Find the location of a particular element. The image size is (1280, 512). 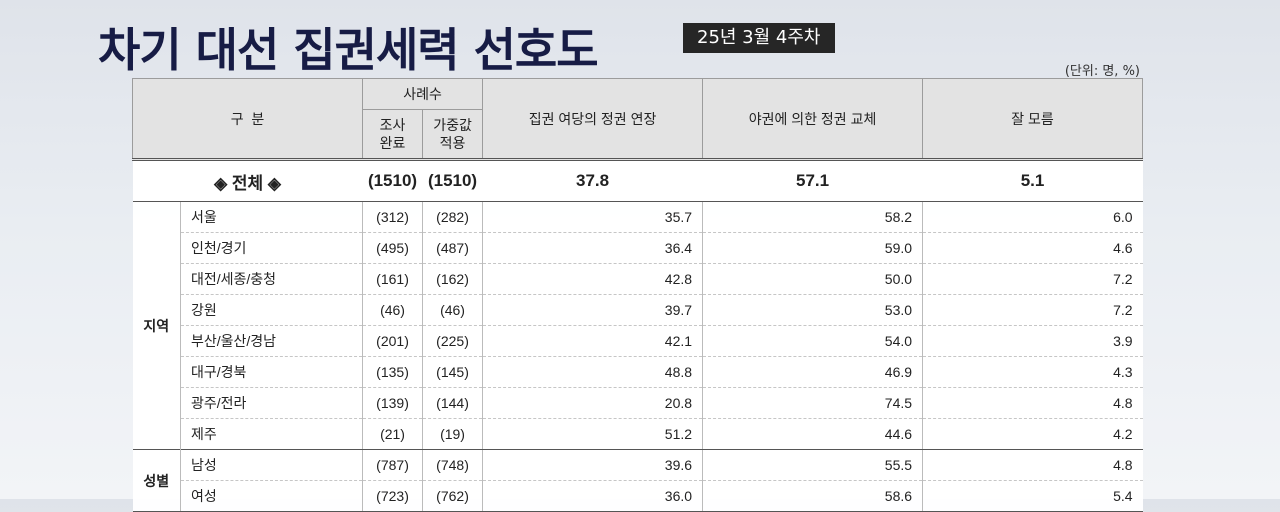

group-label-sex: 성별 is located at coordinates (156, 480).